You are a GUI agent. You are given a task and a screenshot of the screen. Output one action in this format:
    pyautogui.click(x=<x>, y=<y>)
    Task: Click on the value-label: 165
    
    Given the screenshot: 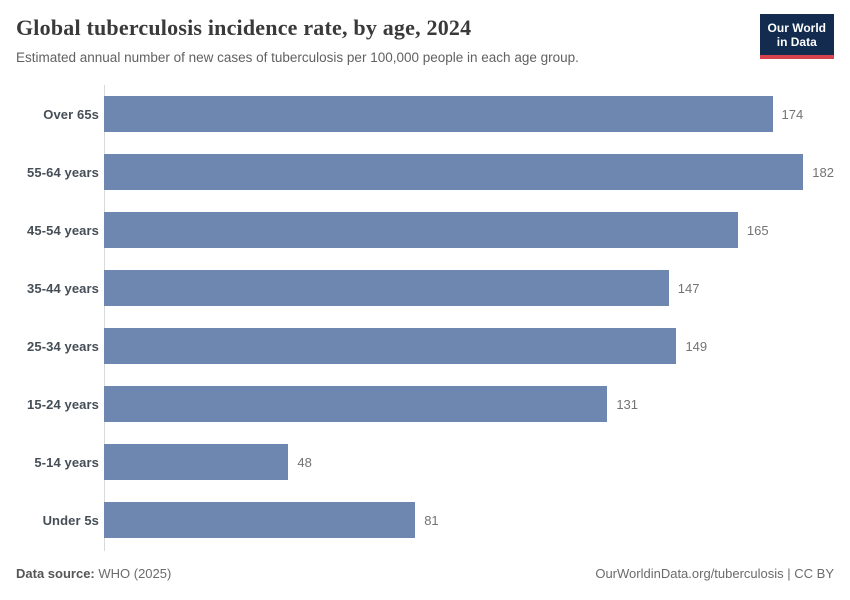 What is the action you would take?
    pyautogui.click(x=757, y=230)
    